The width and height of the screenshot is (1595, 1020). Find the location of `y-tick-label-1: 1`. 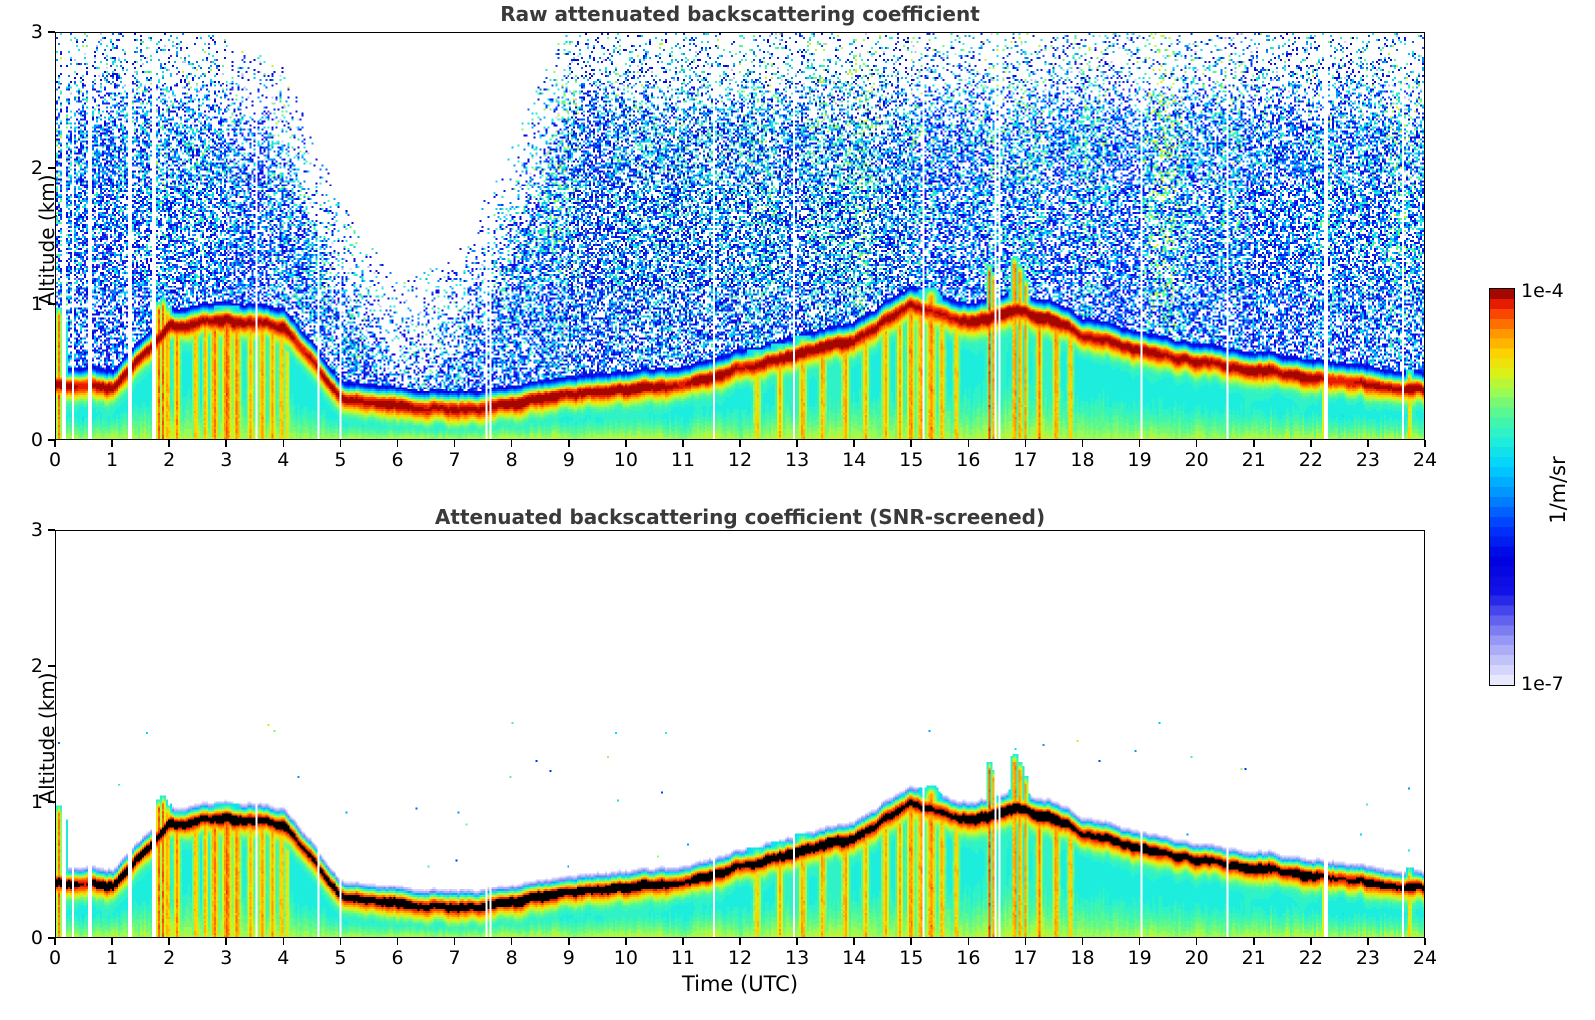

y-tick-label-1: 1 is located at coordinates (36, 802).